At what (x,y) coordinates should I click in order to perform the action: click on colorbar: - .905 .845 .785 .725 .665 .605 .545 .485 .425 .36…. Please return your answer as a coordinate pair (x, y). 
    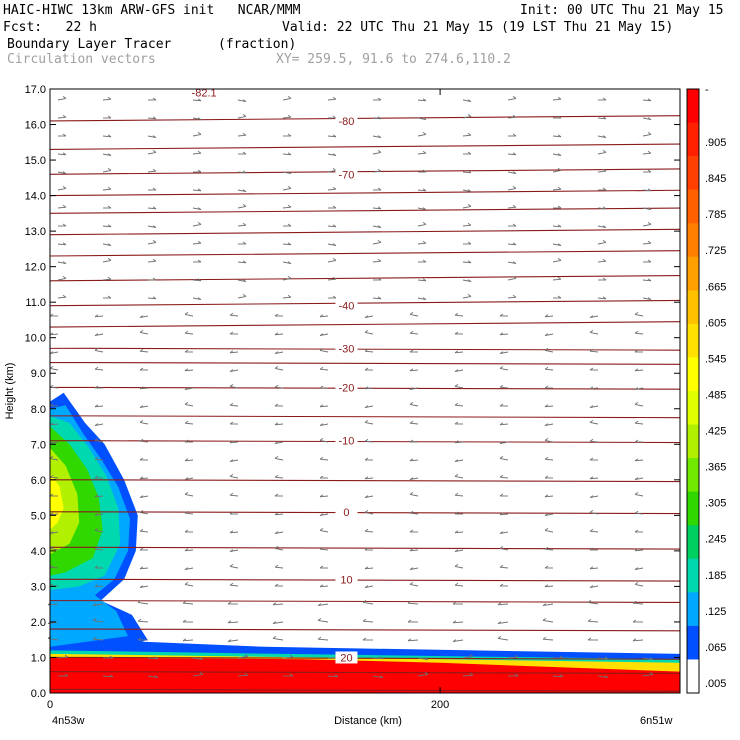
    Looking at the image, I should click on (706, 389).